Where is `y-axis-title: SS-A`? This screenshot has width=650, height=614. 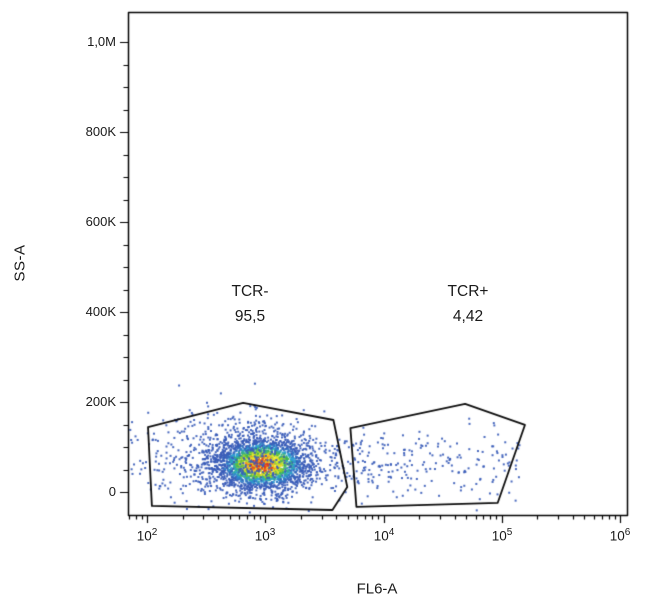
y-axis-title: SS-A is located at coordinates (20, 263).